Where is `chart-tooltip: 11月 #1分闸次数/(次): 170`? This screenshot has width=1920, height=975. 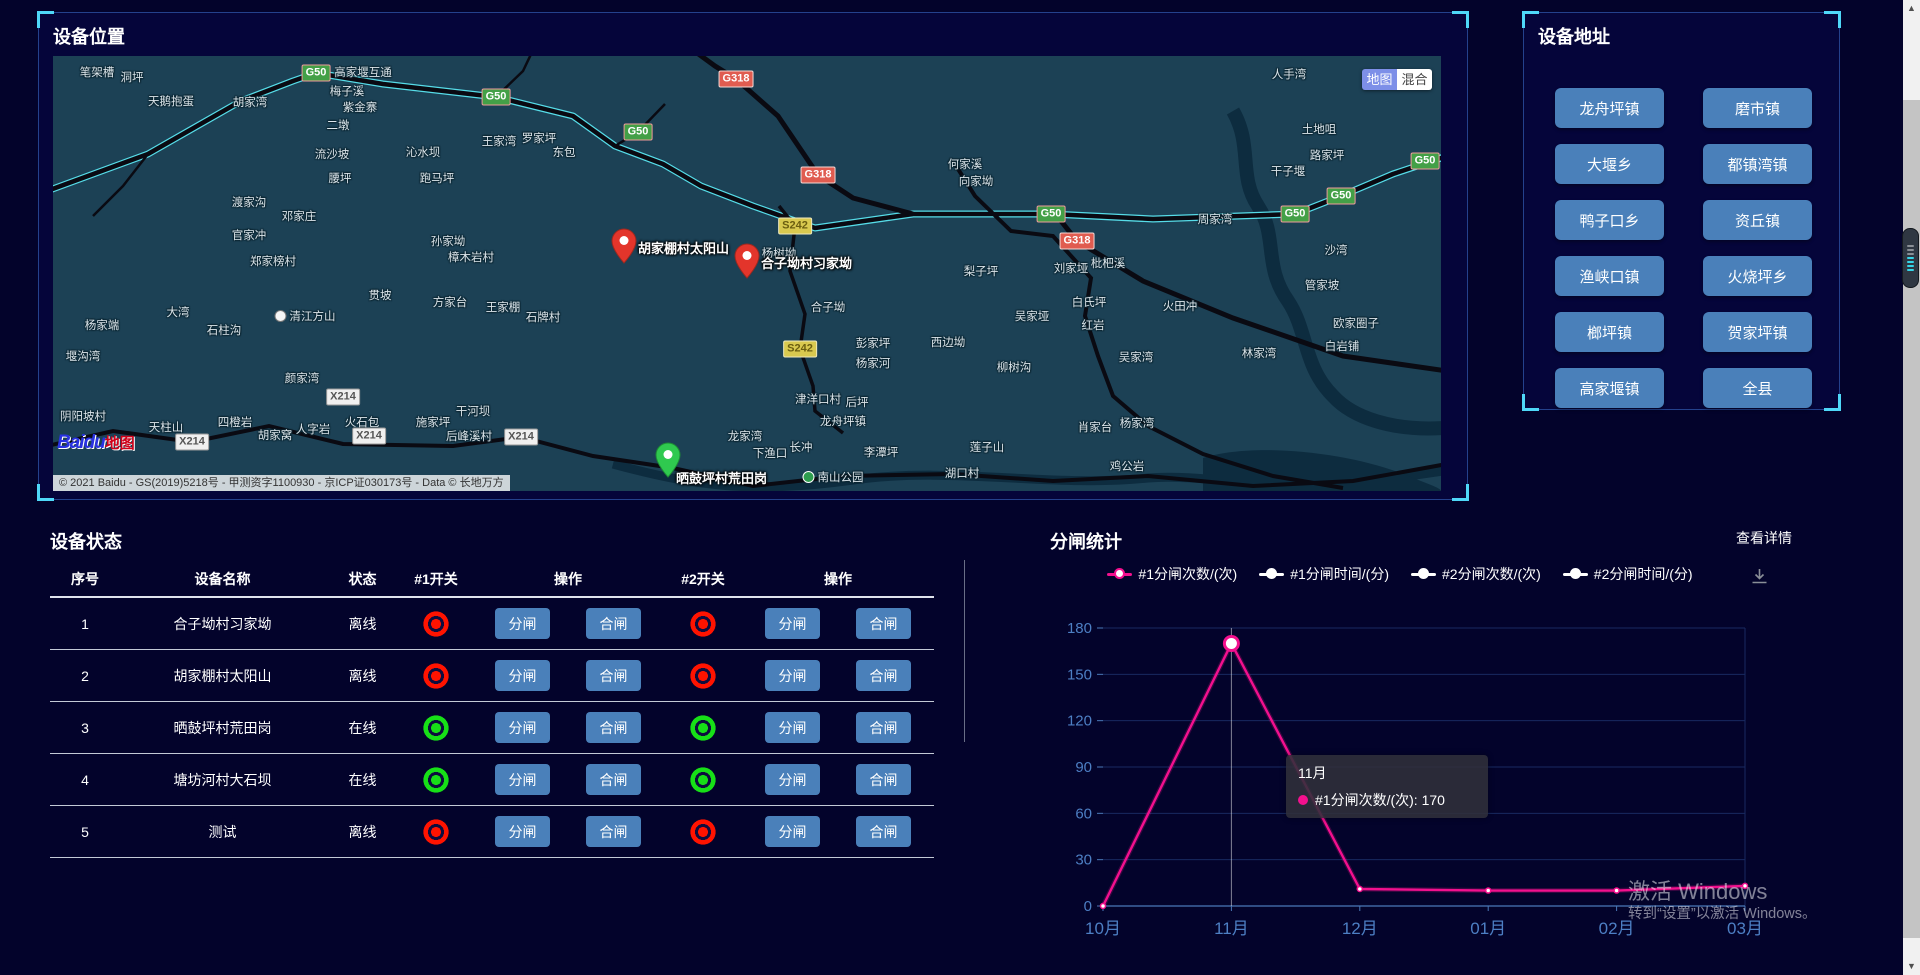 chart-tooltip: 11月 #1分闸次数/(次): 170 is located at coordinates (1387, 786).